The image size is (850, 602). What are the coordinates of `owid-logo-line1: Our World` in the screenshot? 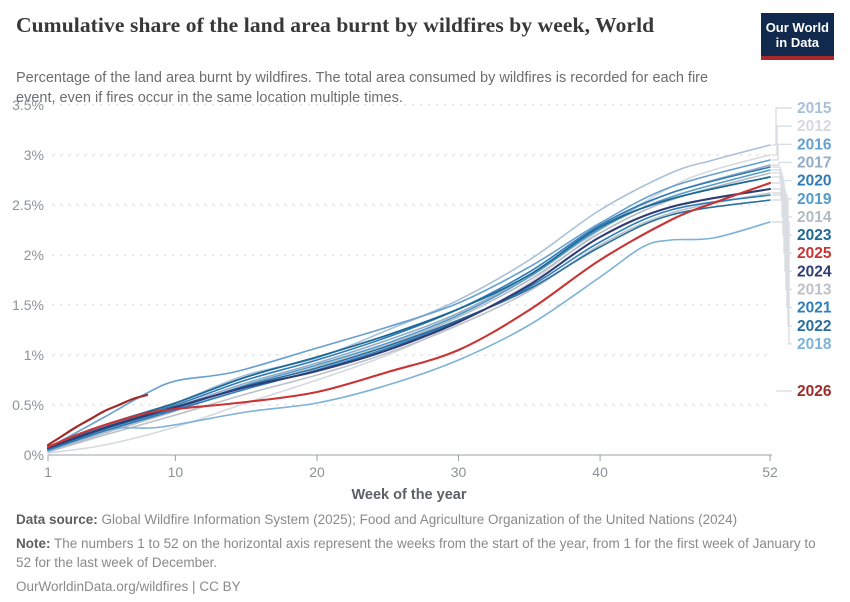 It's located at (797, 27).